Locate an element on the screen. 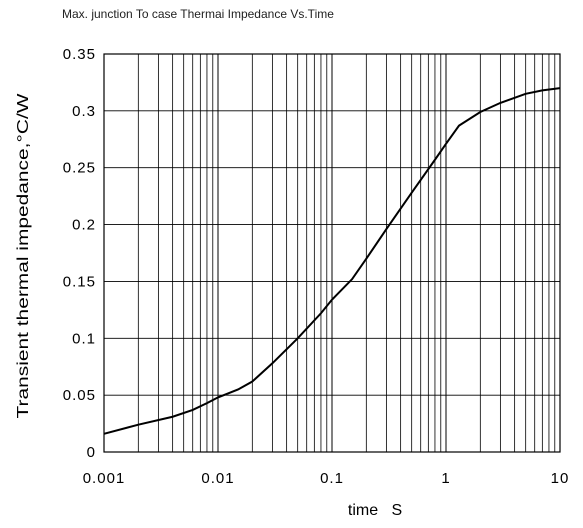  y-tick-label: 0.25 is located at coordinates (79, 168).